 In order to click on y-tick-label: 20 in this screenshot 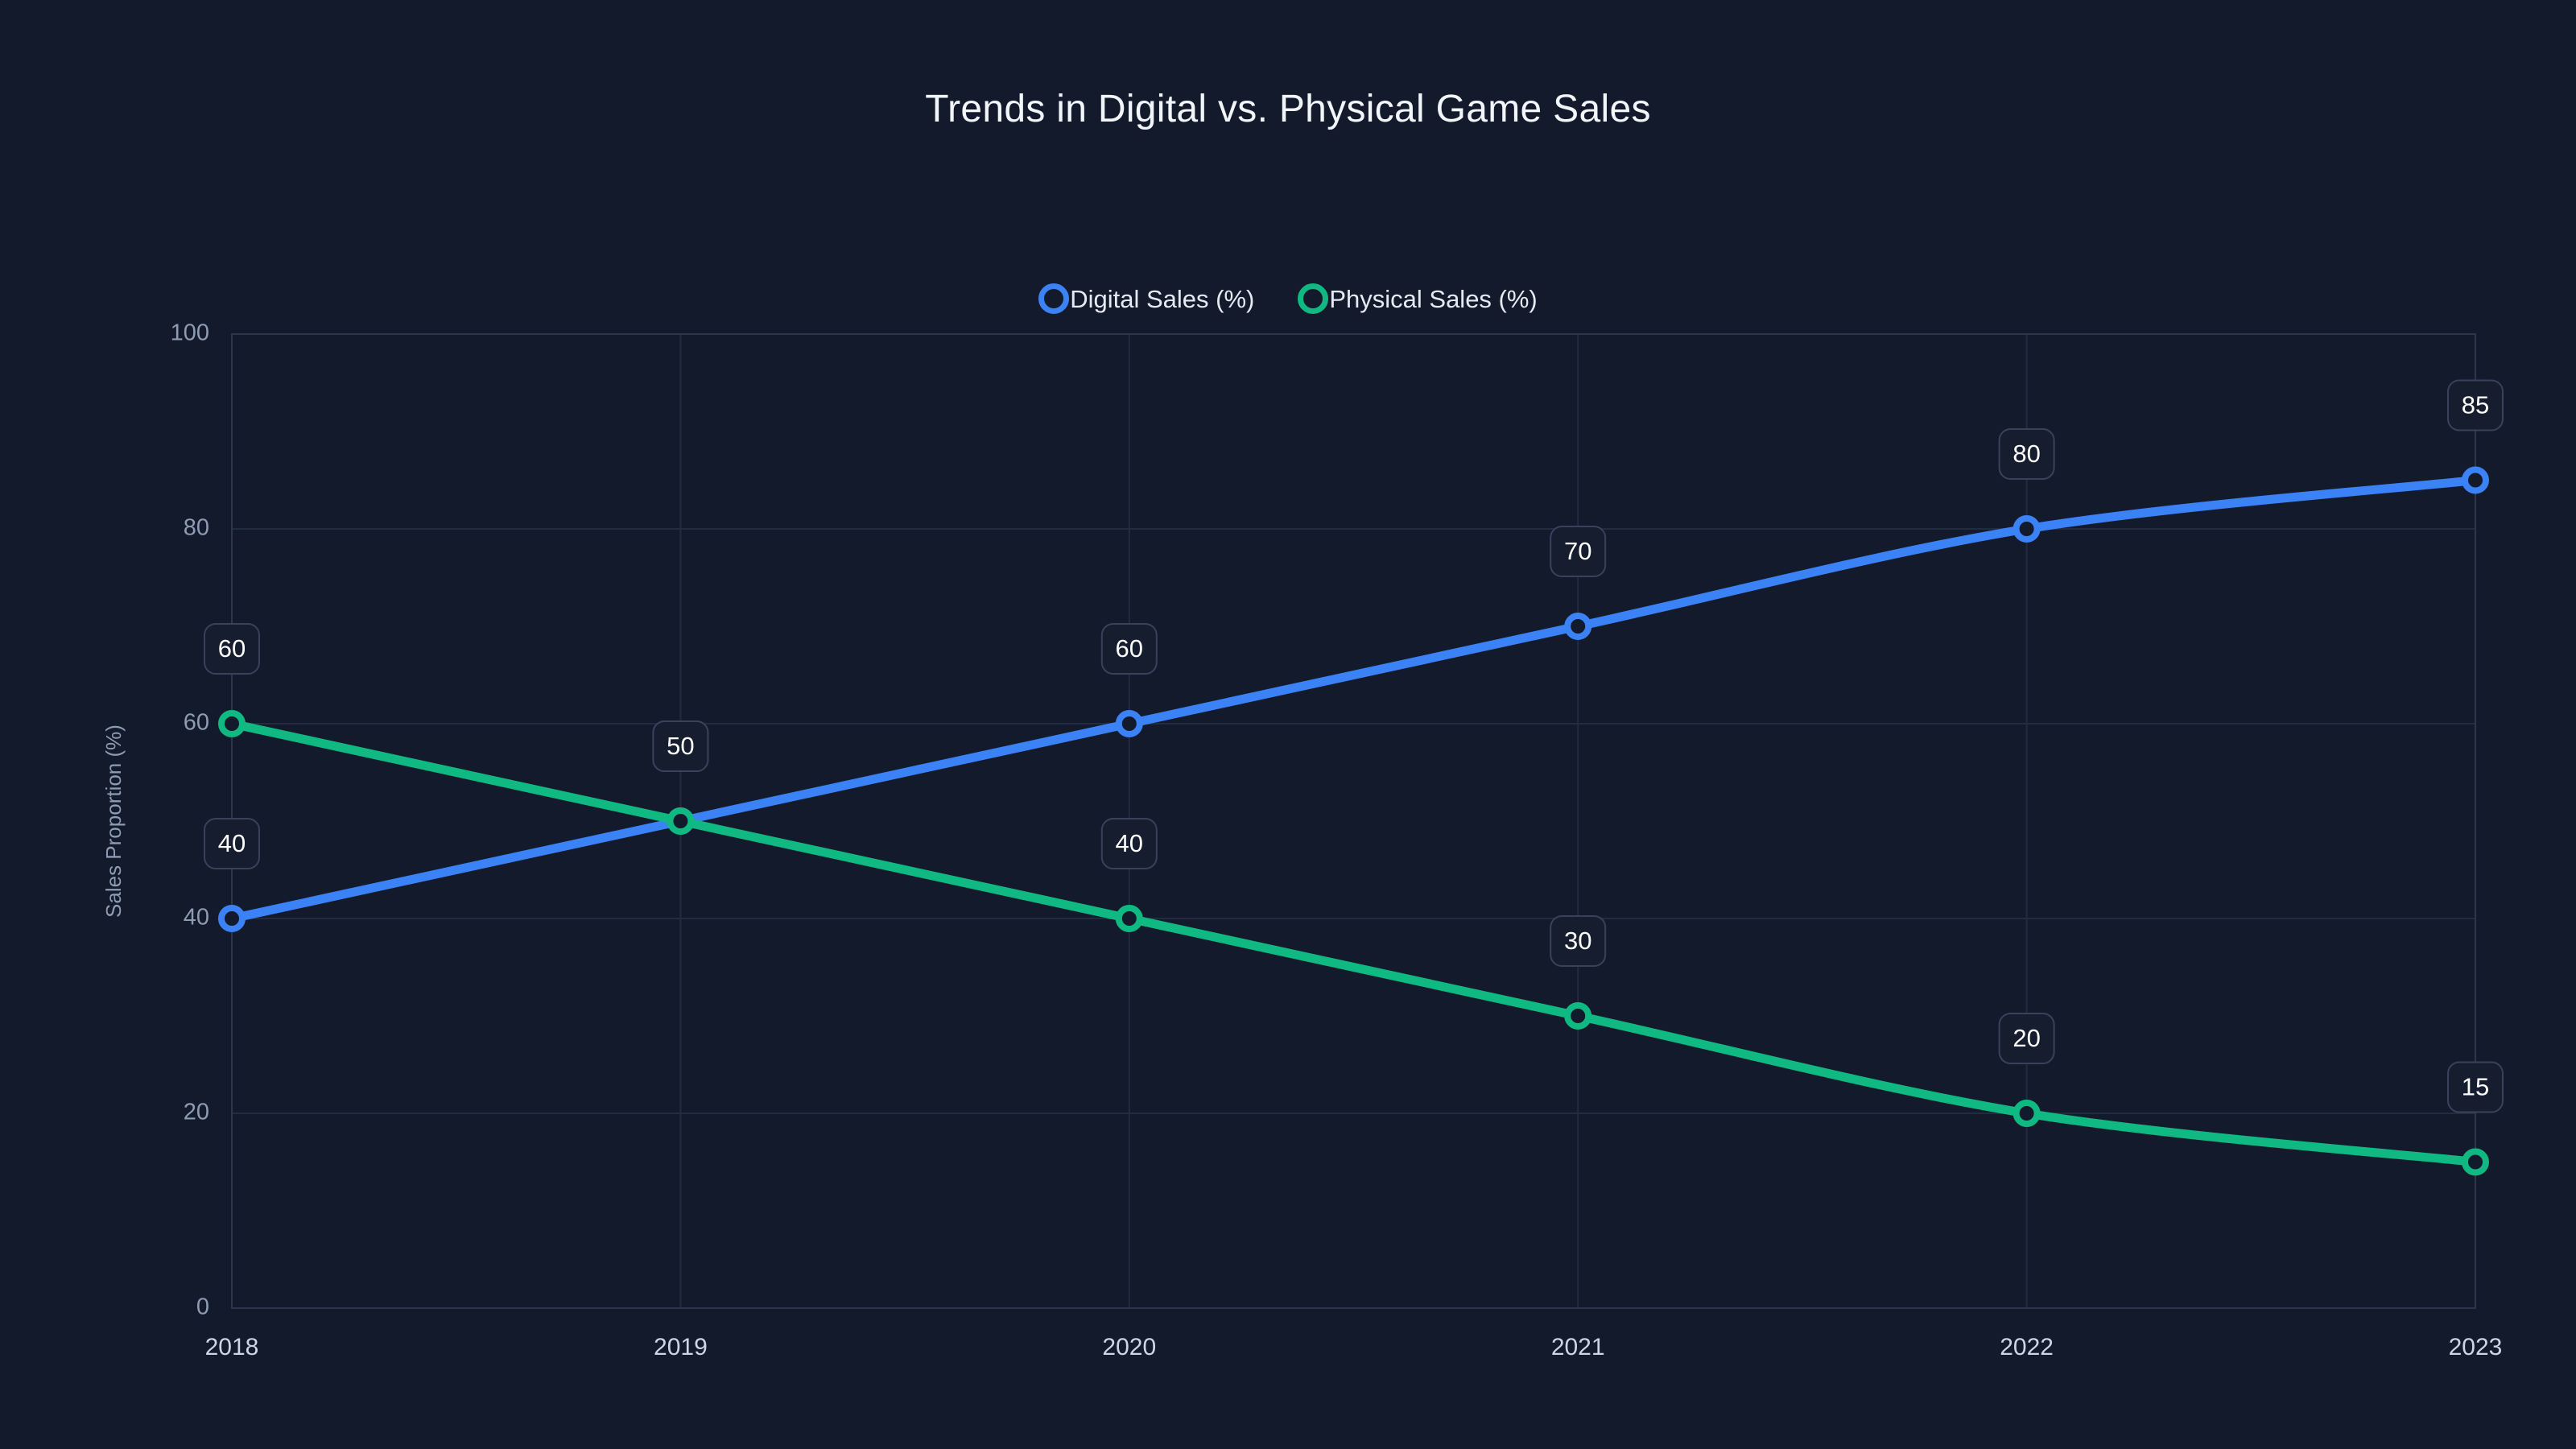, I will do `click(196, 1112)`.